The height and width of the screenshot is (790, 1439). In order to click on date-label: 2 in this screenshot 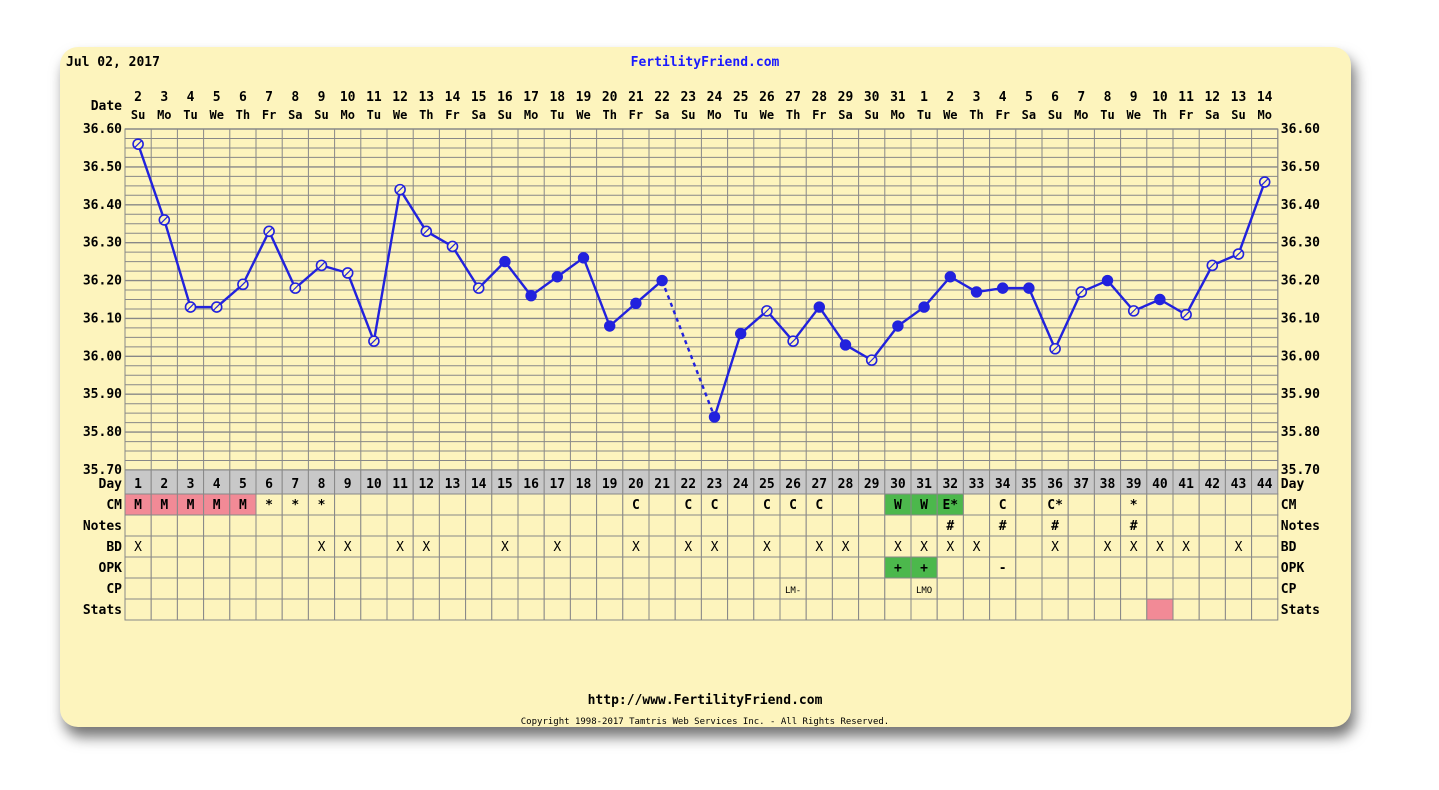, I will do `click(950, 97)`.